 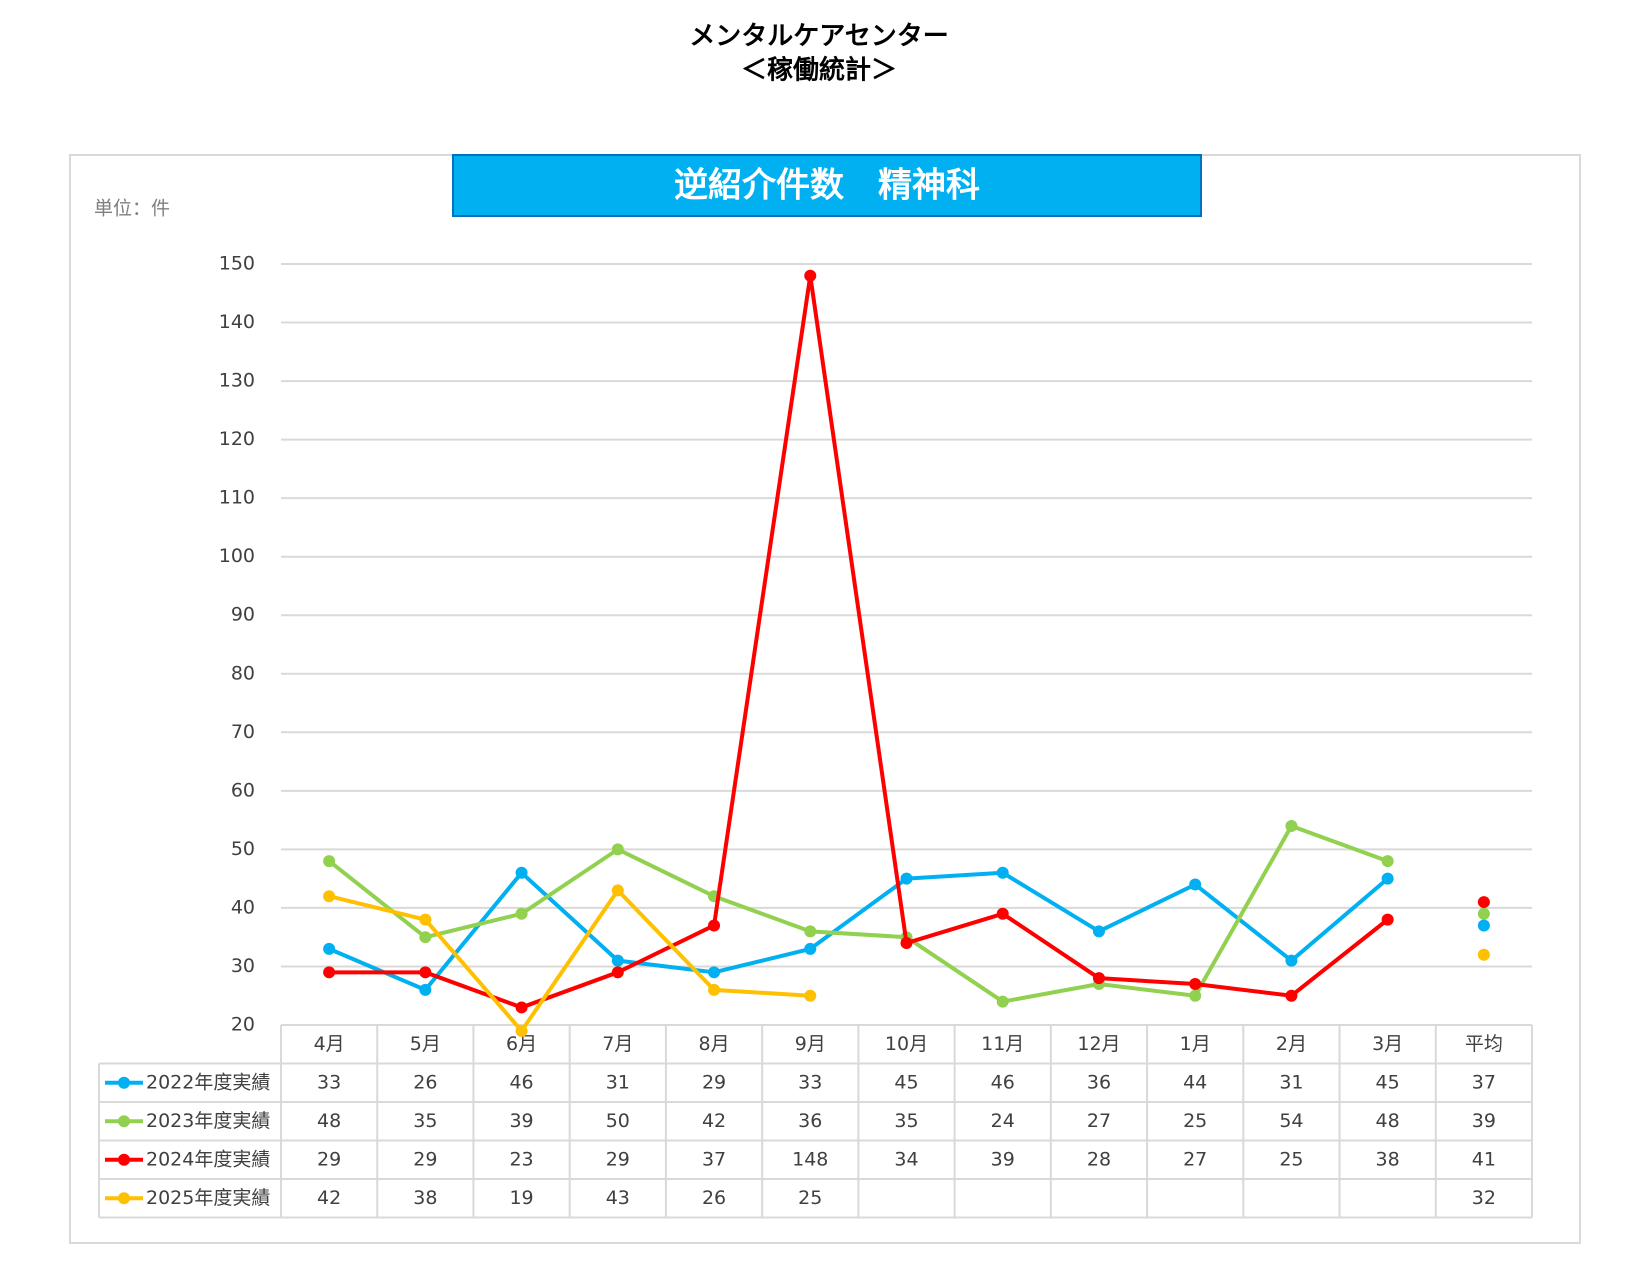 What do you see at coordinates (818, 37) in the screenshot?
I see `page-title: メンタルケアセンター` at bounding box center [818, 37].